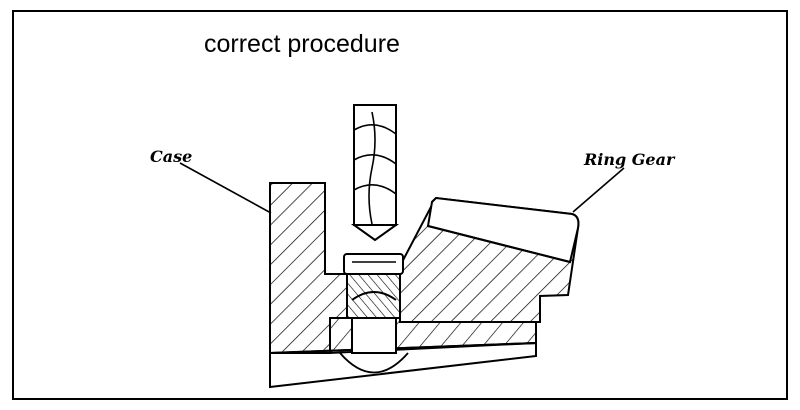 The height and width of the screenshot is (410, 800). I want to click on ring-gear-leader-line, so click(598, 190).